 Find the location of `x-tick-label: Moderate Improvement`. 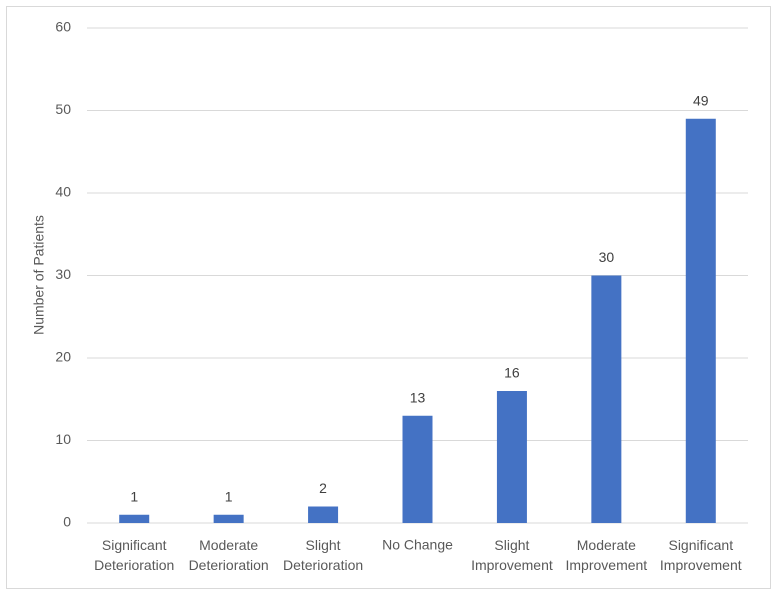

x-tick-label: Moderate Improvement is located at coordinates (607, 555).